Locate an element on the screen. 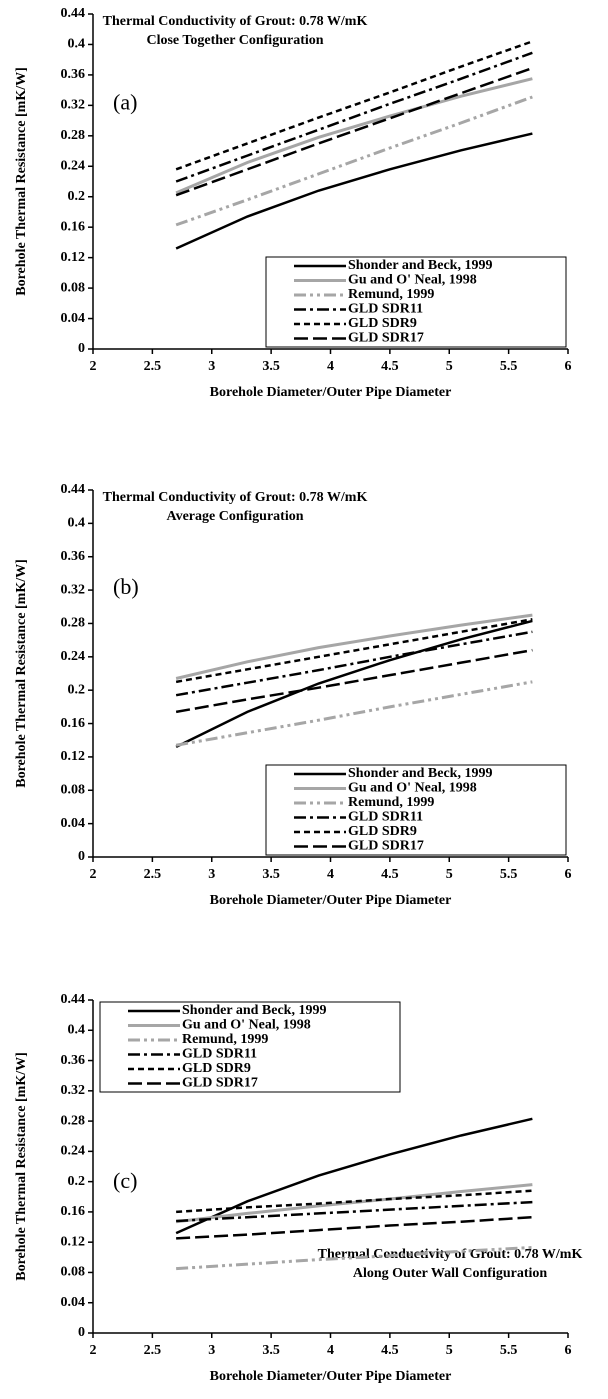  panel-label: (b) is located at coordinates (126, 586).